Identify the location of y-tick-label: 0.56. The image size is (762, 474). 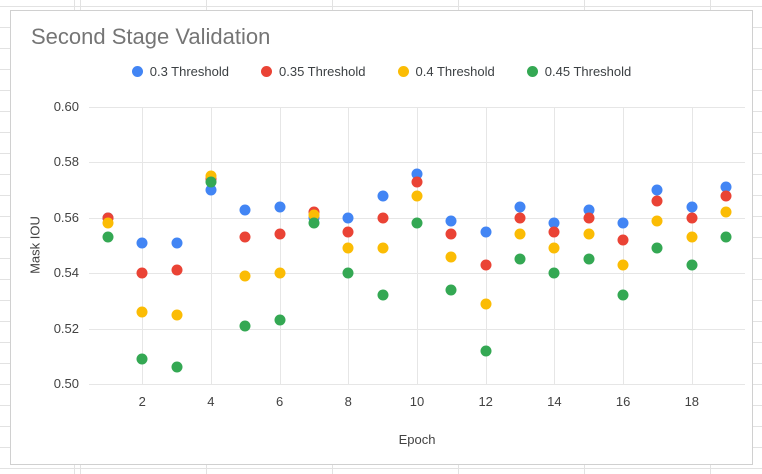
(66, 217).